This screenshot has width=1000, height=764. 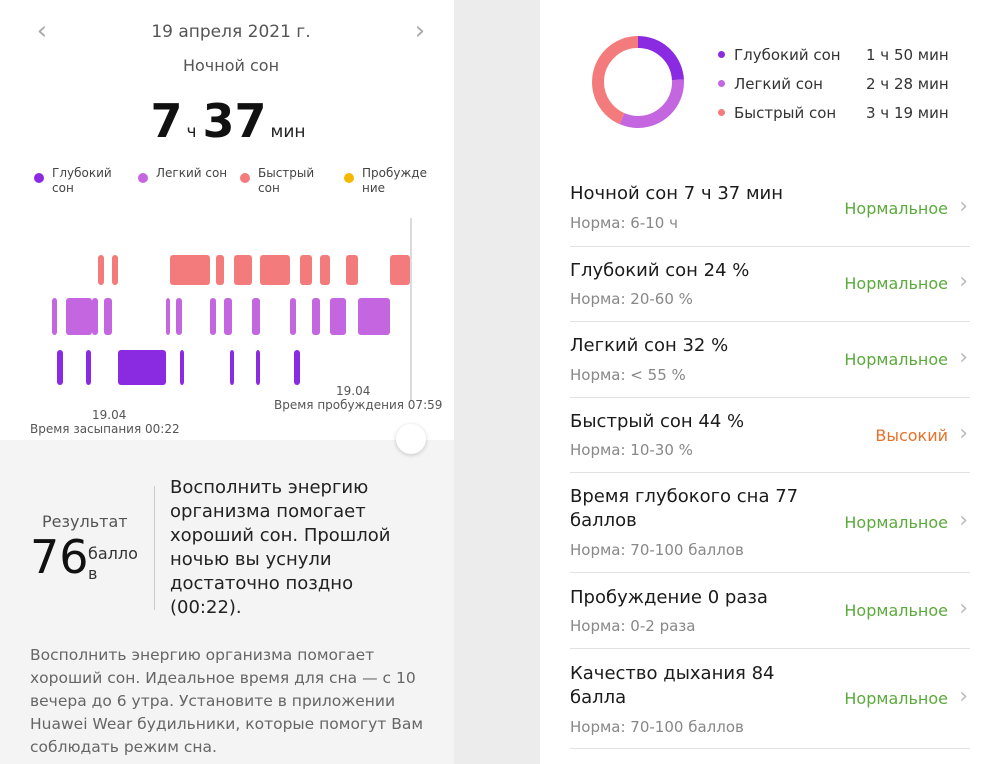 What do you see at coordinates (353, 391) in the screenshot?
I see `wake-date: 19.04` at bounding box center [353, 391].